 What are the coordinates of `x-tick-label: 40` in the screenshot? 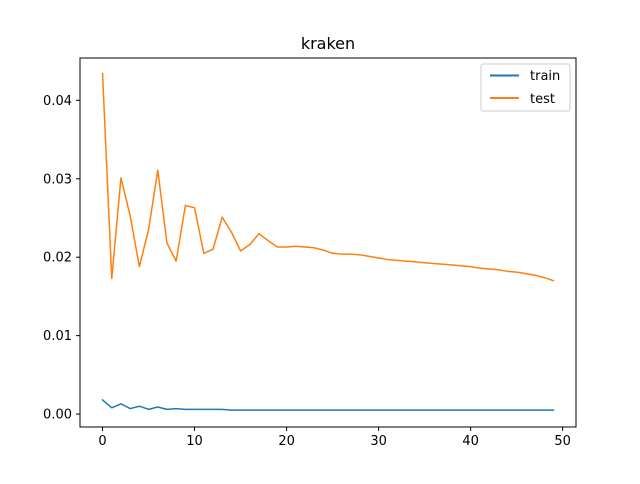 It's located at (470, 441).